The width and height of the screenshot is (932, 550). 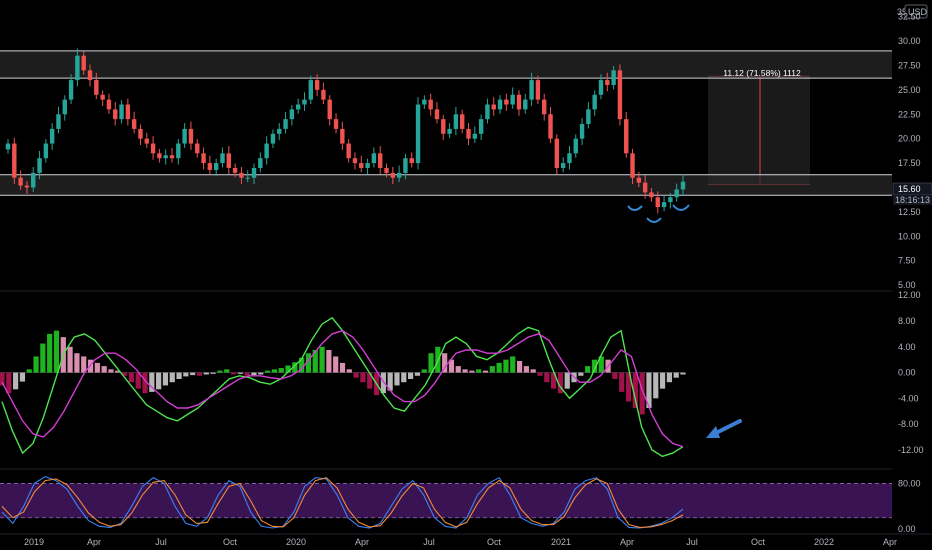 I want to click on time-tick-label: 2019, so click(x=34, y=542).